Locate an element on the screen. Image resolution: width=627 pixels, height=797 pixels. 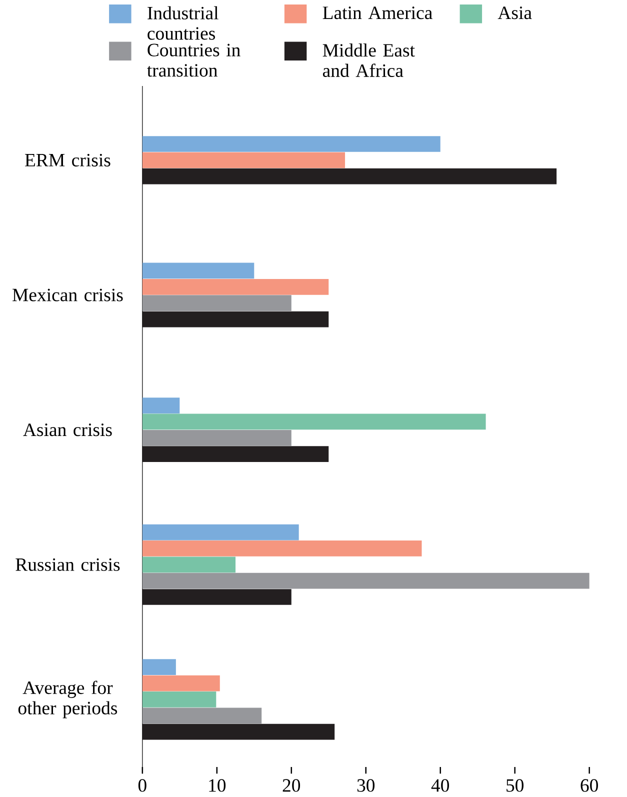
x-tick-label: 50 is located at coordinates (515, 785).